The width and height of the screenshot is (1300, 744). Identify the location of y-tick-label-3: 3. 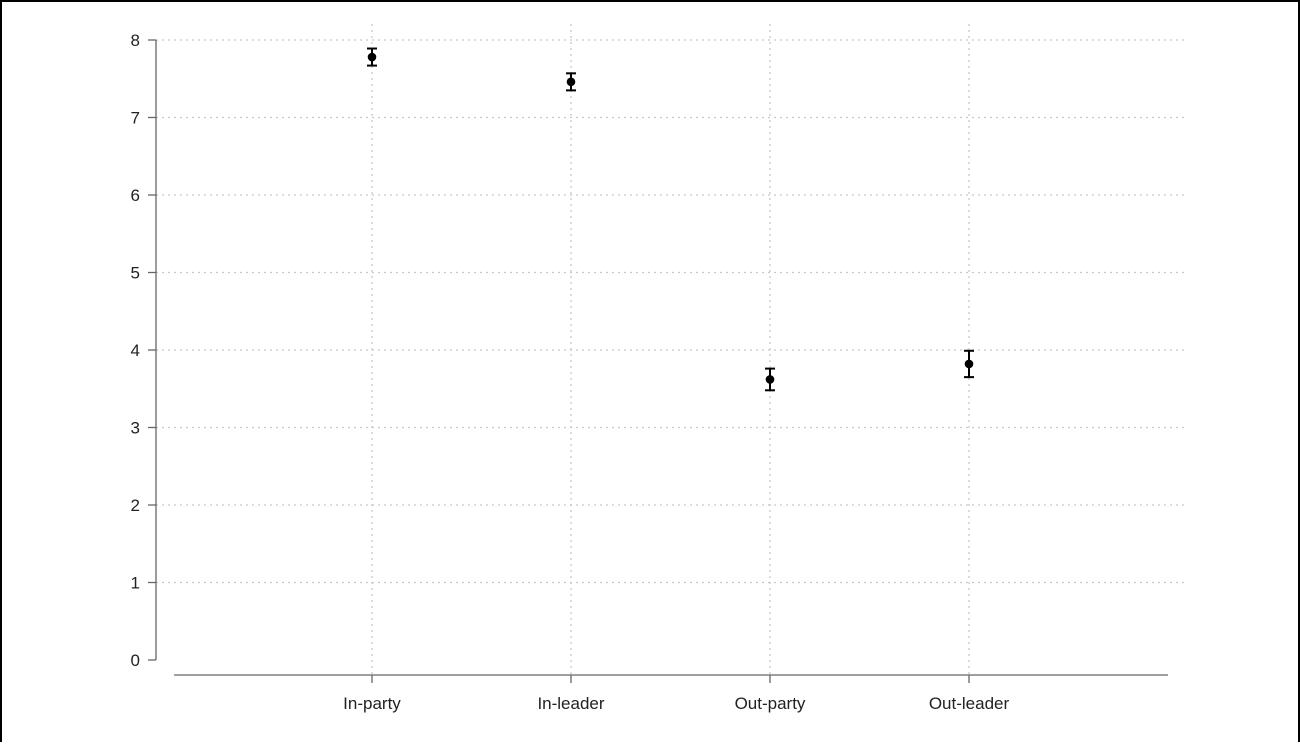
(135, 428).